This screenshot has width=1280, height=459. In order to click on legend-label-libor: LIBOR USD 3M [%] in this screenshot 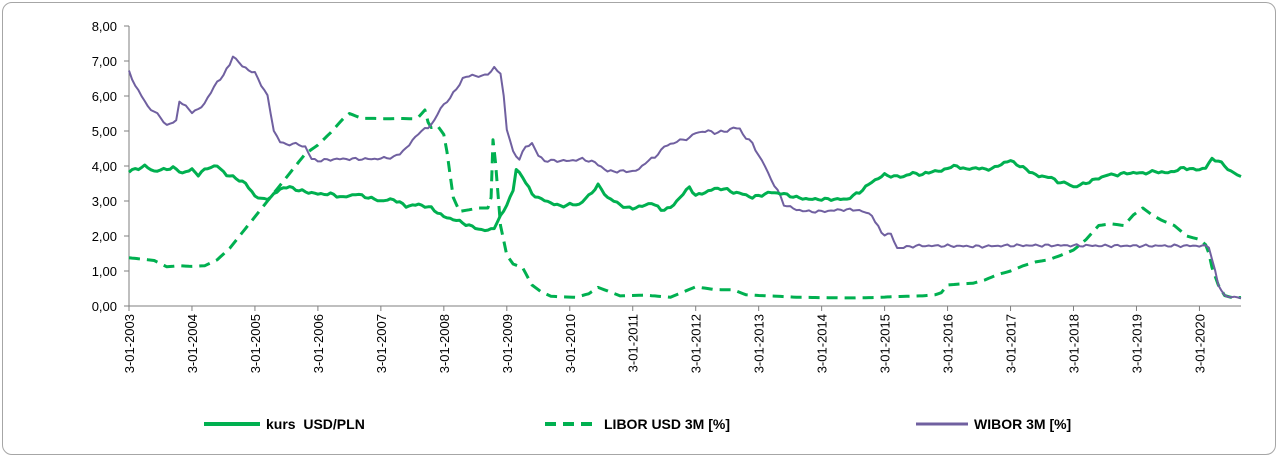, I will do `click(667, 424)`.